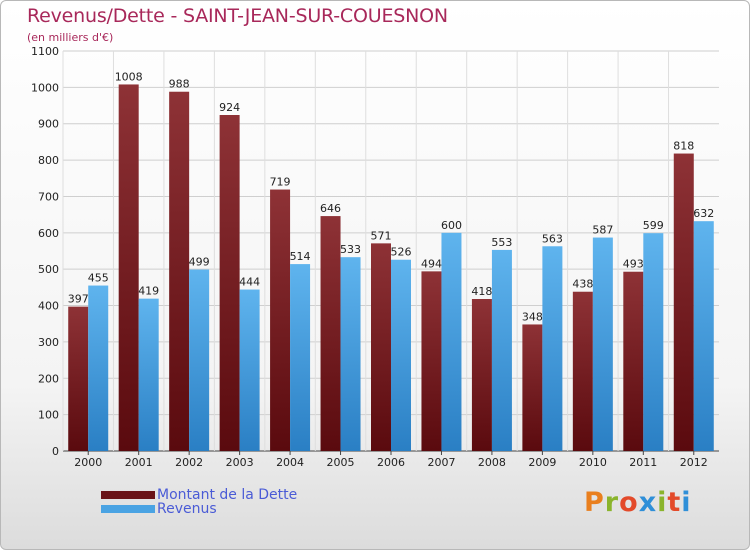  I want to click on bar-revenus-2012, so click(703, 336).